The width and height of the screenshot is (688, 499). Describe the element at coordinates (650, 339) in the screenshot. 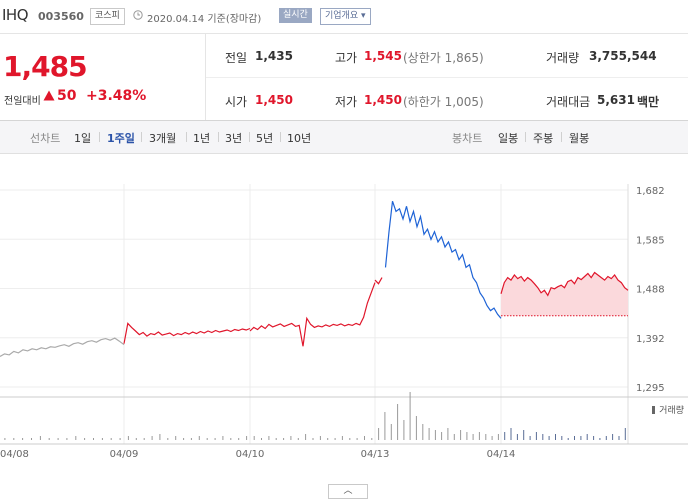

I see `y-tick-label: 1,392` at that location.